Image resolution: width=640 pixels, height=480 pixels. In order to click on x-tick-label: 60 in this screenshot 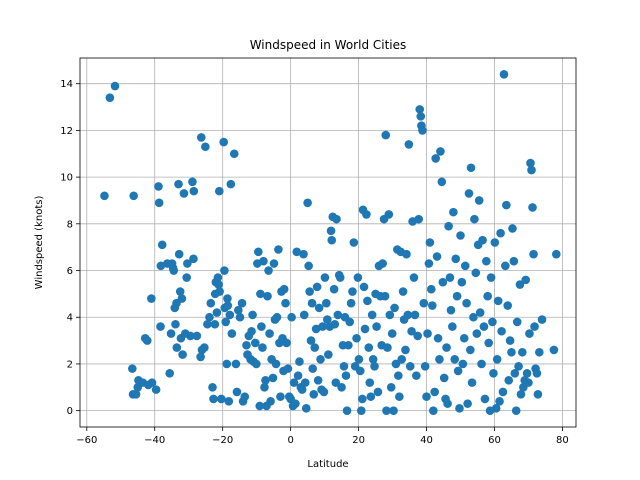, I will do `click(494, 440)`.